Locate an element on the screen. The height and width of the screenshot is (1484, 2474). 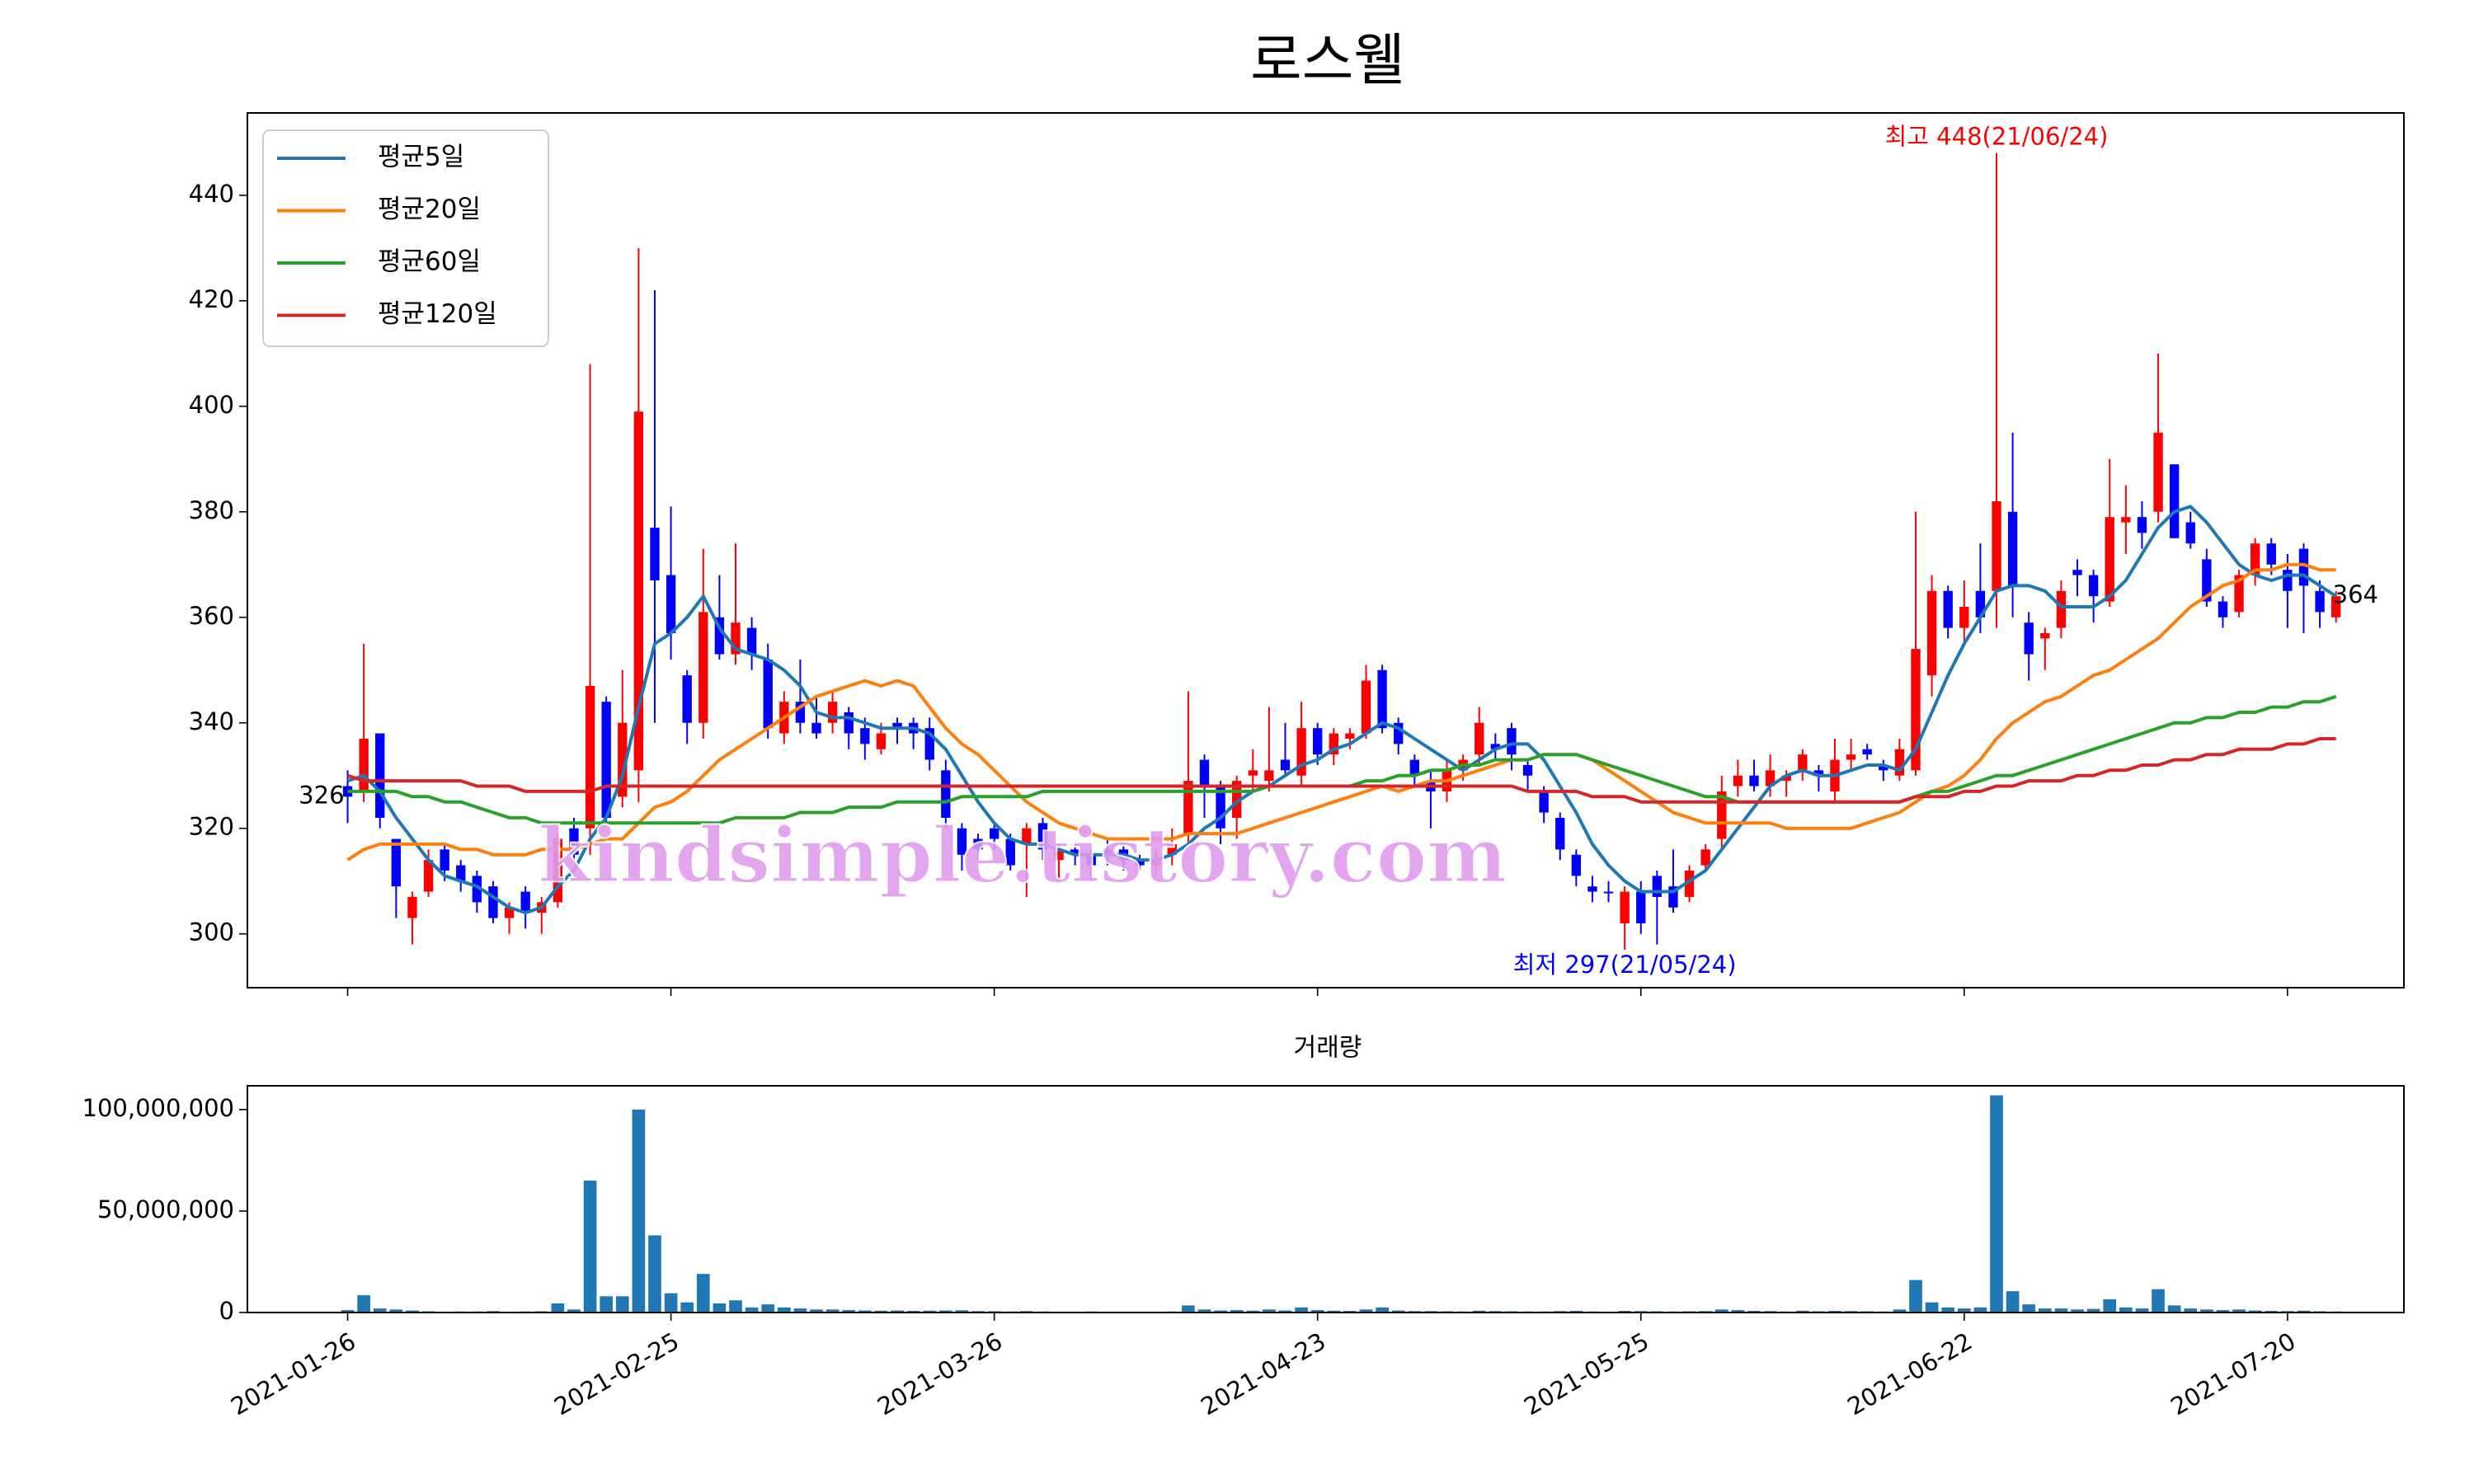
close-label: 364 is located at coordinates (2355, 594).